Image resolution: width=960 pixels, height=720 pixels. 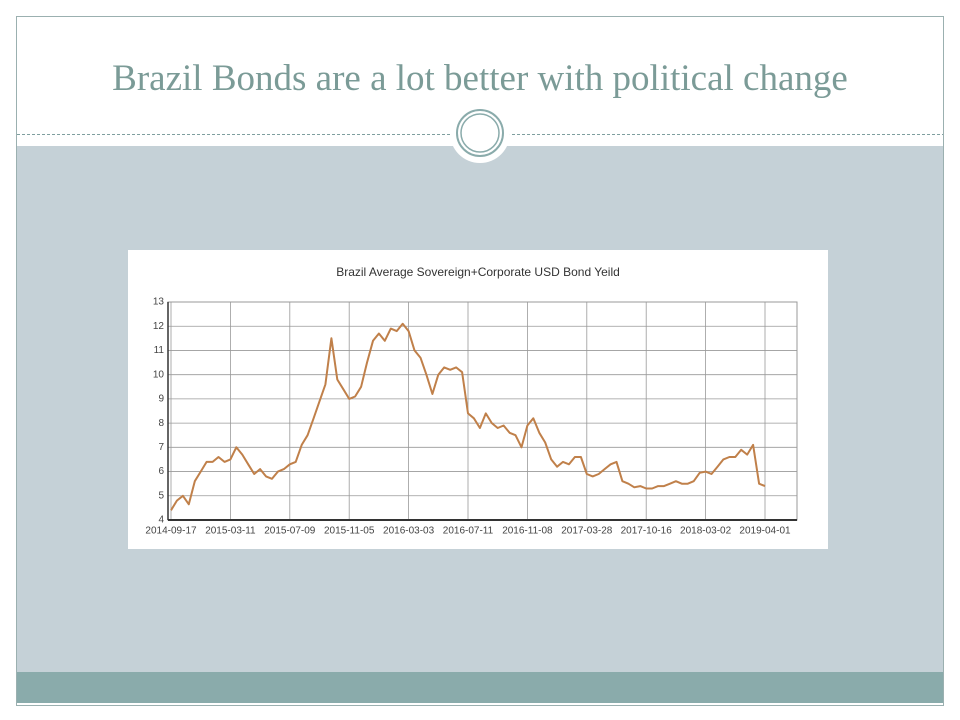 I want to click on x-tick-label: 2019-04-01, so click(x=765, y=531).